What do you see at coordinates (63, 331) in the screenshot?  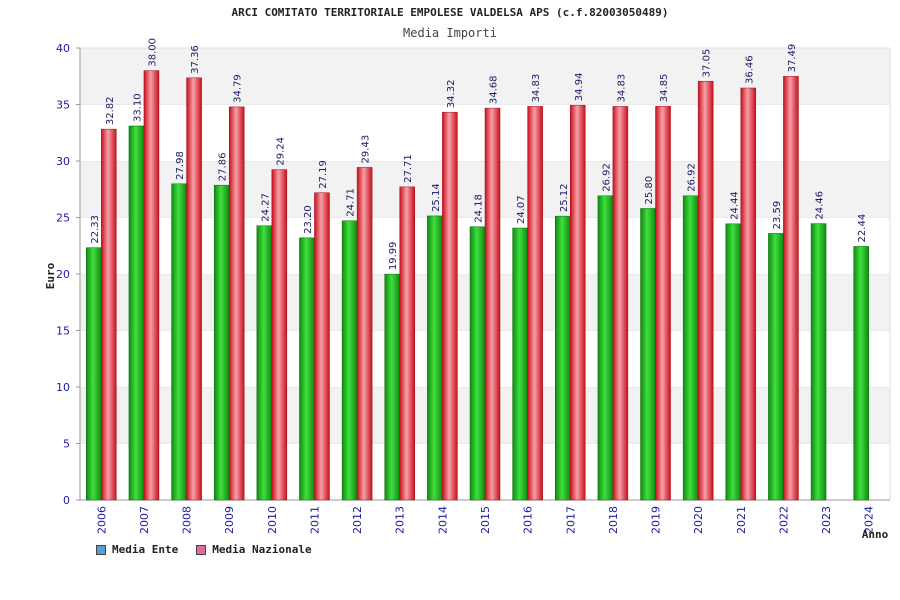 I see `y-tick-label: 15` at bounding box center [63, 331].